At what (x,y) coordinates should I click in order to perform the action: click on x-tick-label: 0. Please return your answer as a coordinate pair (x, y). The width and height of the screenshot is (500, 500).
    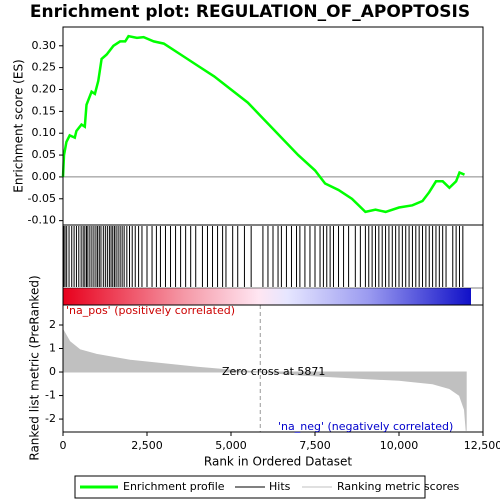
    Looking at the image, I should click on (63, 445).